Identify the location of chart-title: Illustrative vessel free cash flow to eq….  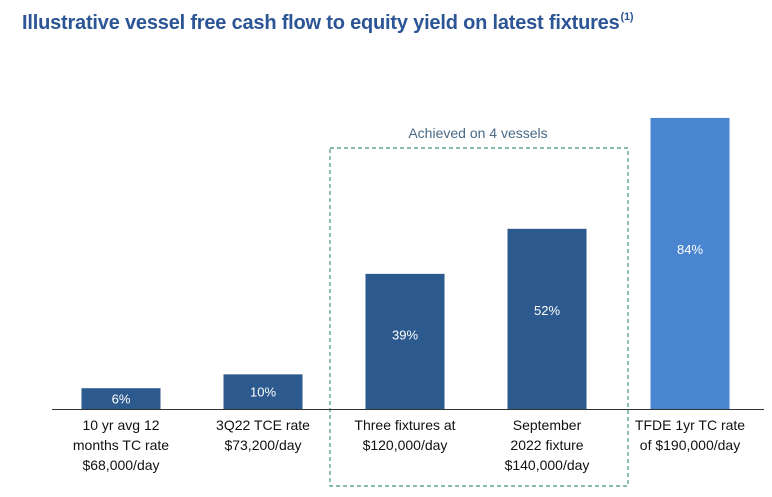
(328, 23).